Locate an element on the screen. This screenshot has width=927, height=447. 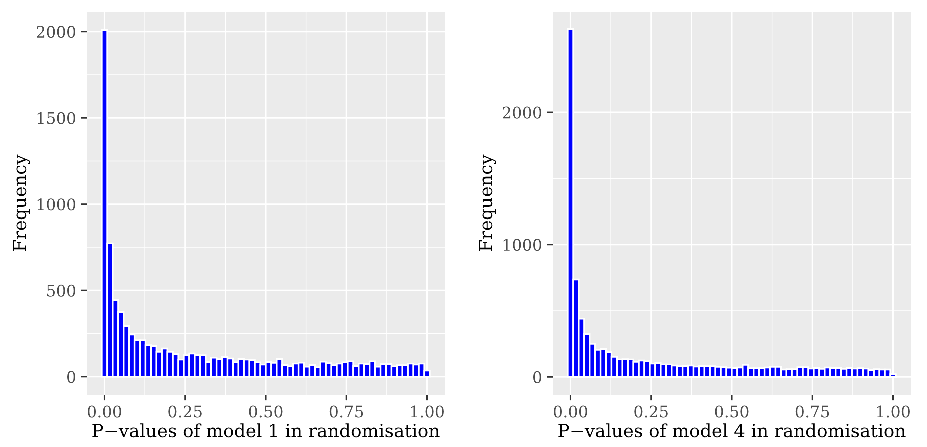
y-tick-label: 1500 is located at coordinates (57, 118).